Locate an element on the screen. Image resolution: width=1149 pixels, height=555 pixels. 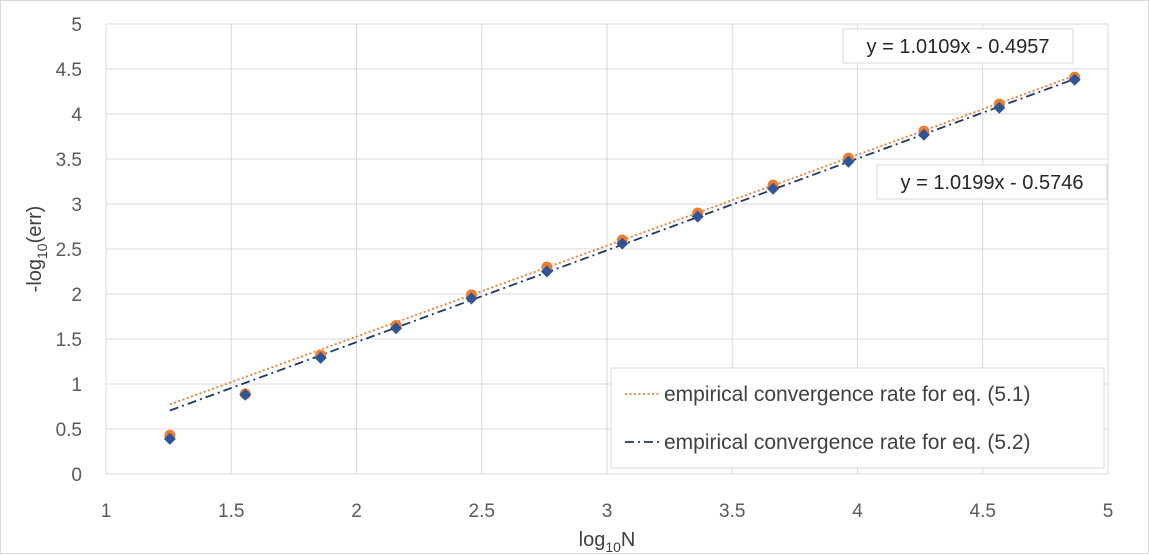
y-axis-title-group: -log10(err) is located at coordinates (37, 249).